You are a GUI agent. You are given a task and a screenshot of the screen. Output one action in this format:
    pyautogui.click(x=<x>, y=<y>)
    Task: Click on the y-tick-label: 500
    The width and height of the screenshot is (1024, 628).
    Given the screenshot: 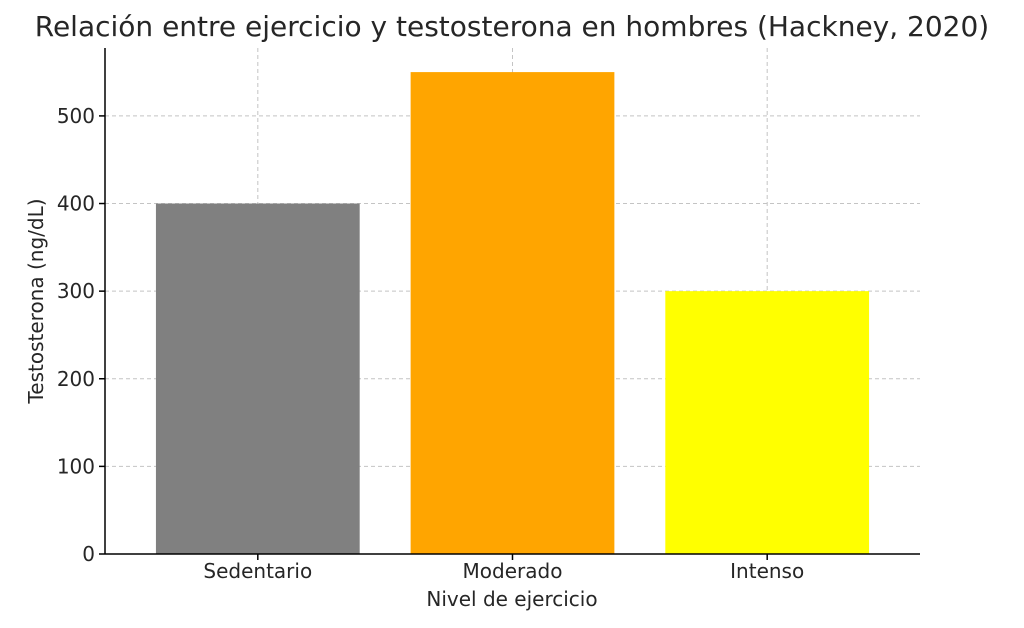 What is the action you would take?
    pyautogui.click(x=76, y=116)
    